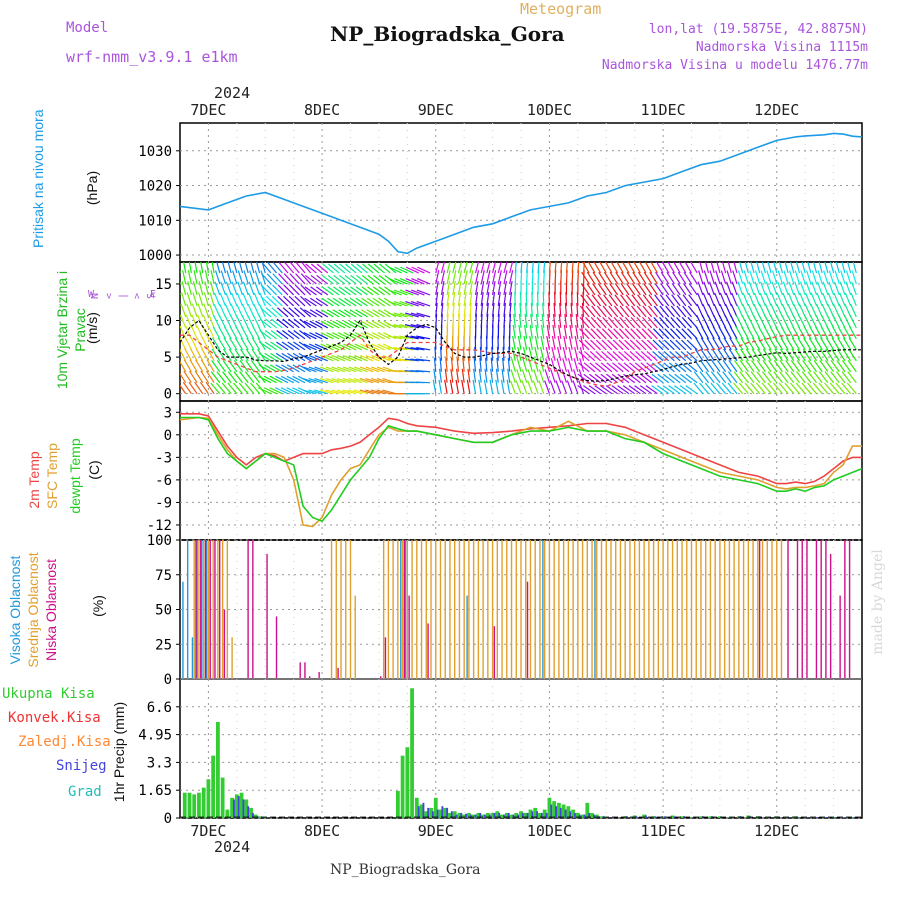  Describe the element at coordinates (163, 611) in the screenshot. I see `y-tick-label: 50` at that location.